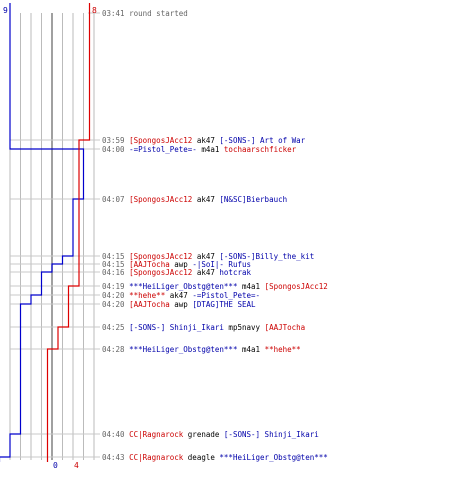 The height and width of the screenshot is (500, 450). I want to click on player-name: -|SoI|- Rufus, so click(222, 264).